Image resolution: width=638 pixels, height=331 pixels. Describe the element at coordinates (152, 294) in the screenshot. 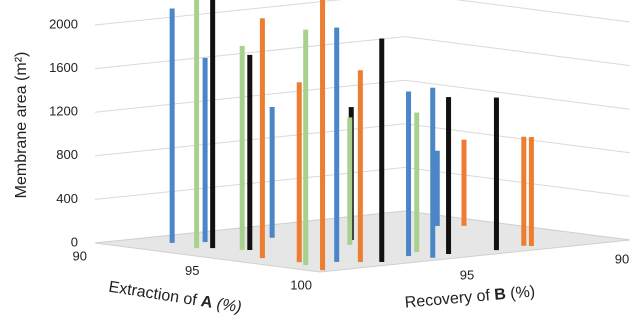

I see `x-title-part: Extraction of` at that location.